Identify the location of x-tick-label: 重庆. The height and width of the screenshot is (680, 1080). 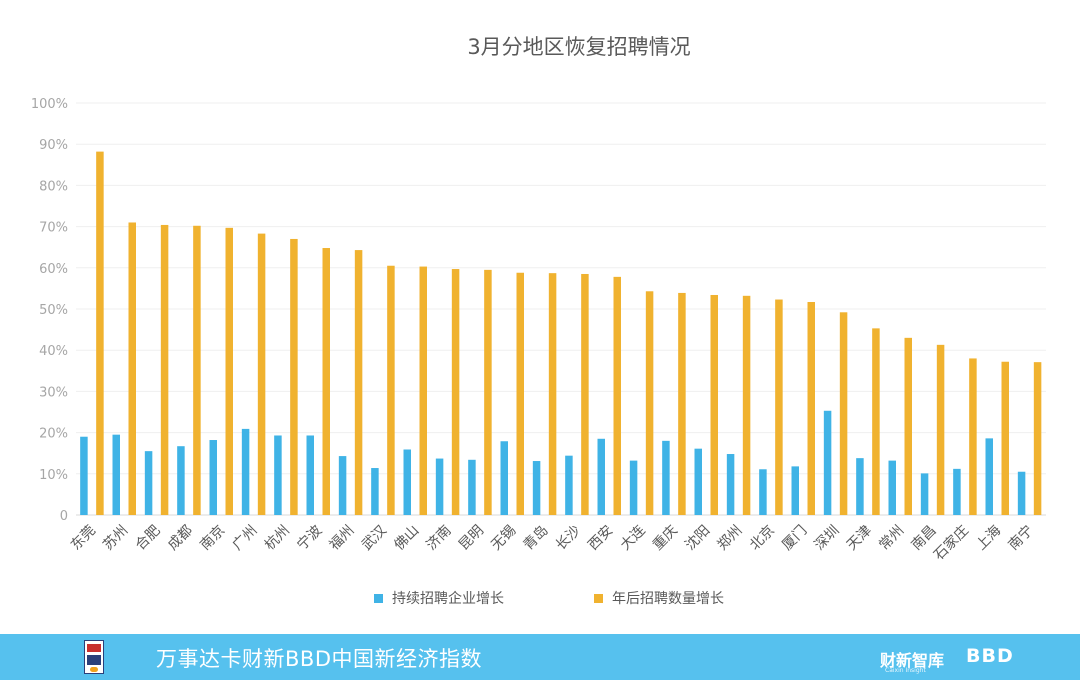
(665, 538).